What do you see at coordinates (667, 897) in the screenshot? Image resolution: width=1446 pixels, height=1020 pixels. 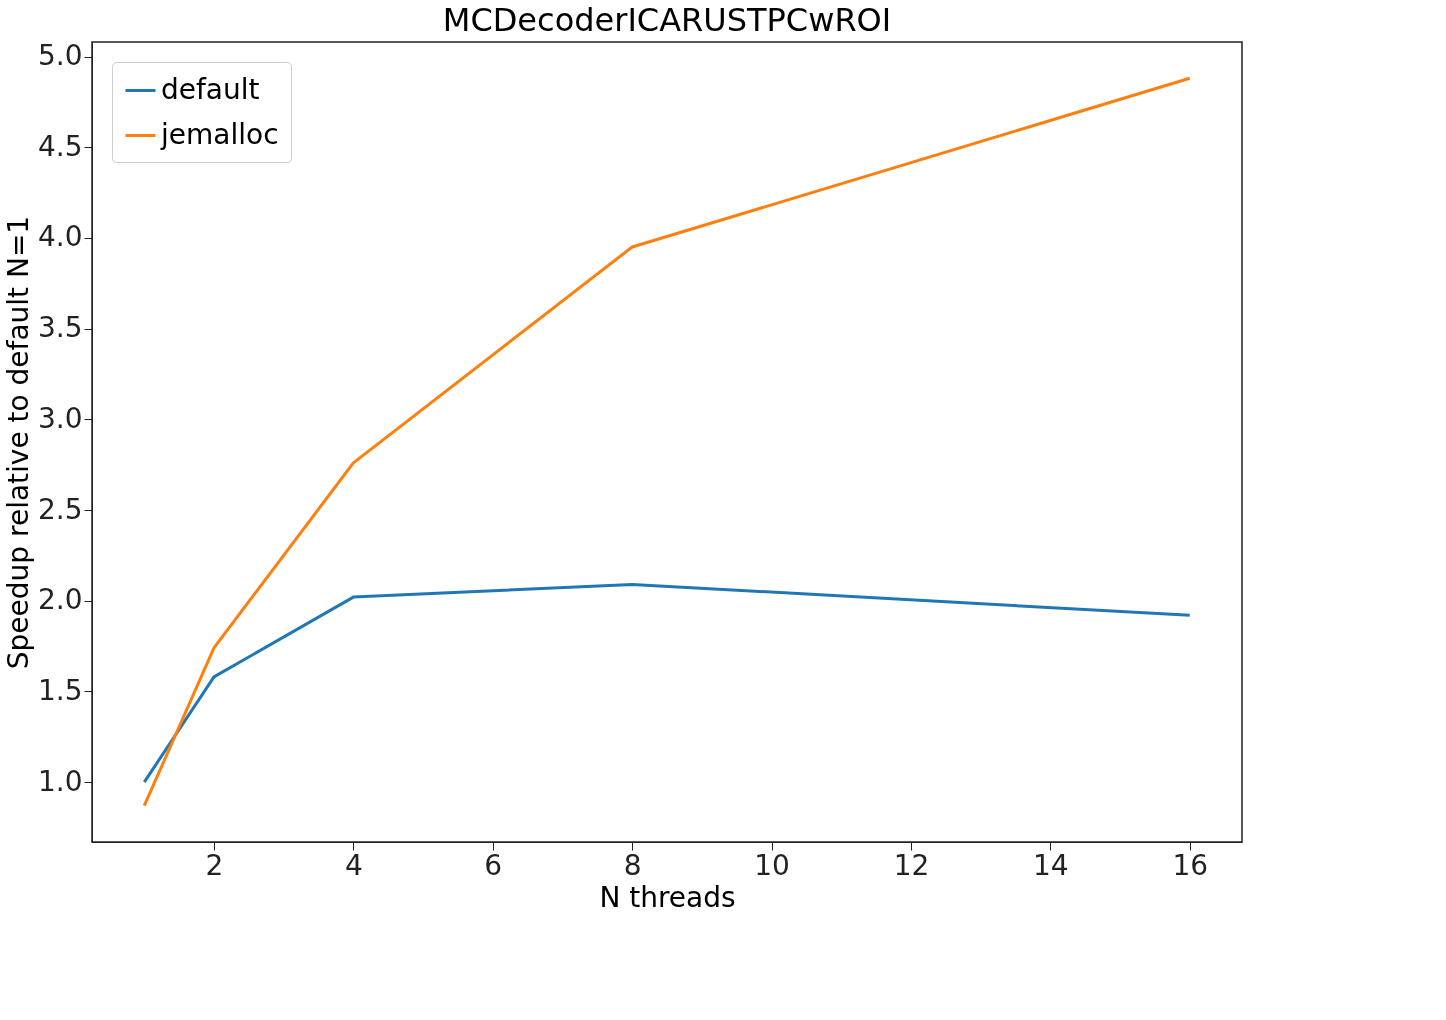 I see `x-axis-title: N threads` at bounding box center [667, 897].